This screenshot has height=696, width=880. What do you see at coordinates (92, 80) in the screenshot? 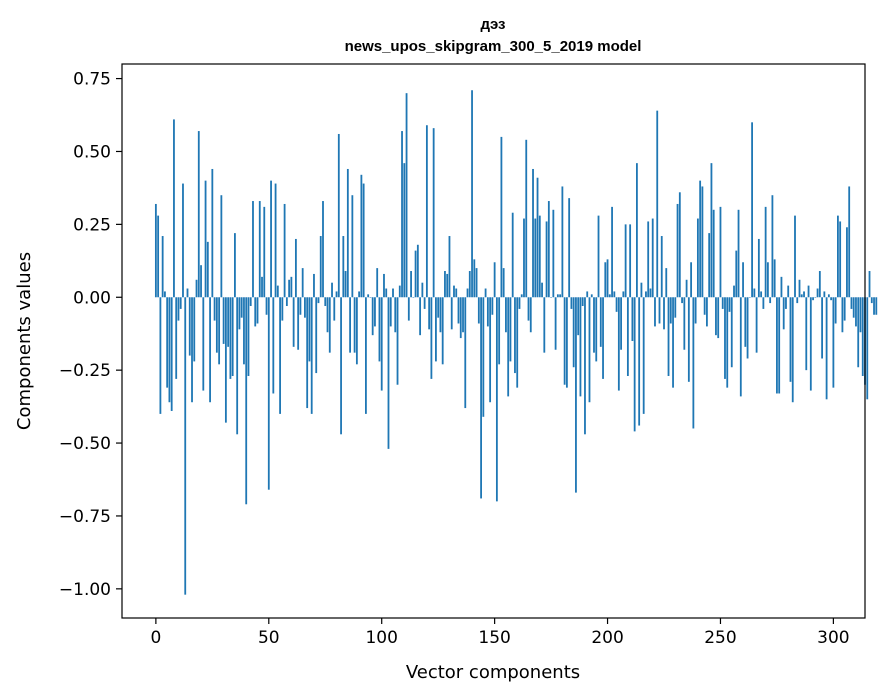
I see `y-tick-label: 0.75` at bounding box center [92, 80].